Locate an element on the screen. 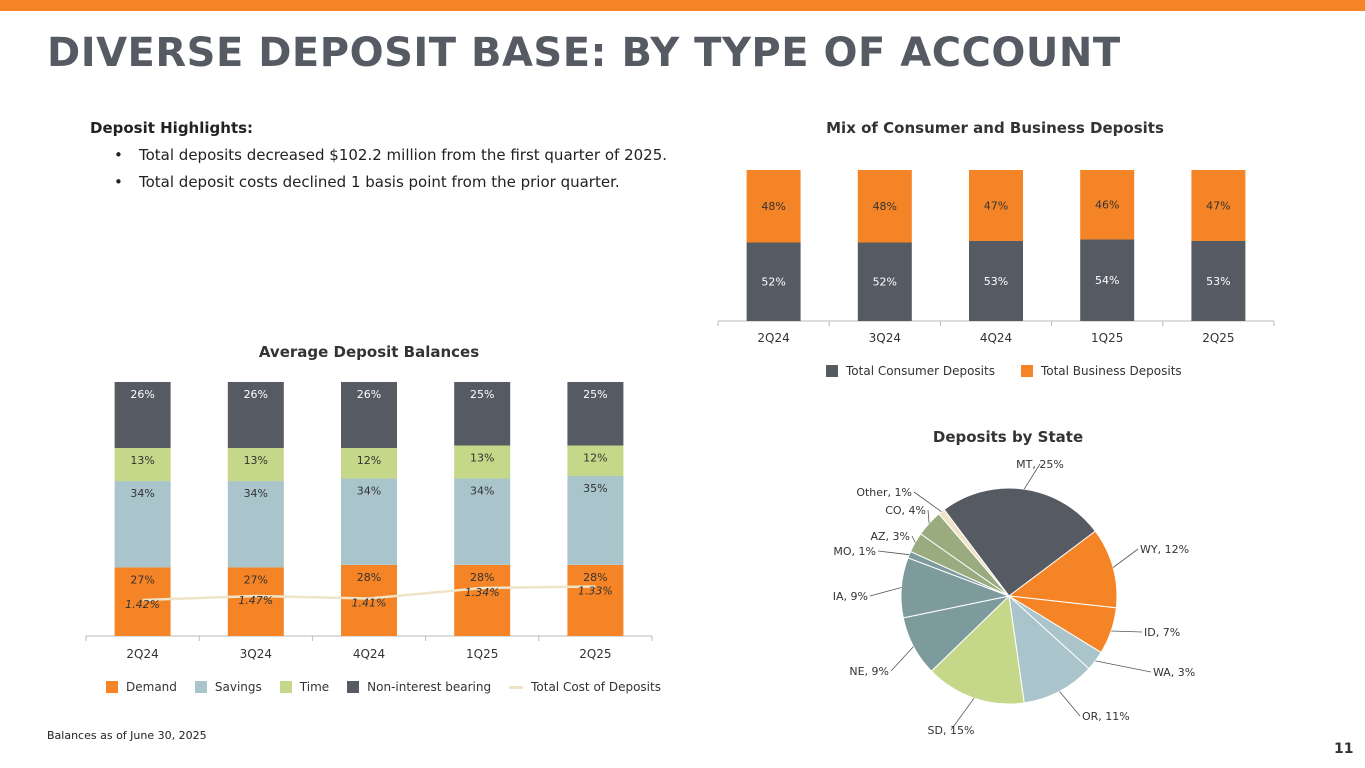 This screenshot has width=1365, height=768. legend-item-non-interest: Non-interest bearing is located at coordinates (419, 687).